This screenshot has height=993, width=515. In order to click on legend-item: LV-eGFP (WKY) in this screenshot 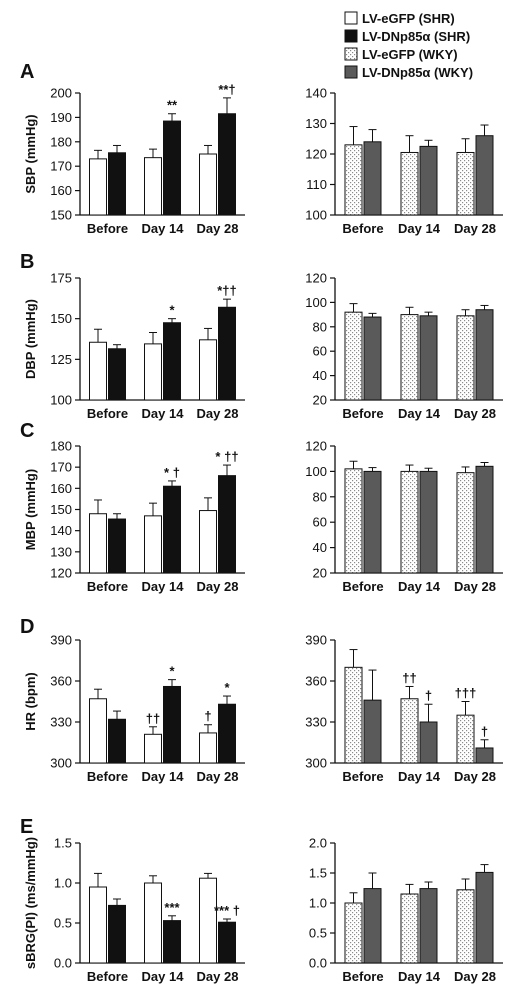, I will do `click(401, 54)`.